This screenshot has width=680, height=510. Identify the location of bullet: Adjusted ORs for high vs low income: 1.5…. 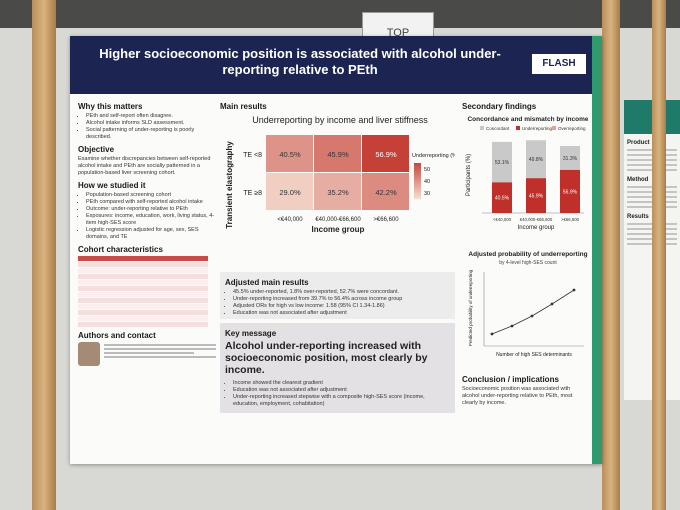
(341, 306).